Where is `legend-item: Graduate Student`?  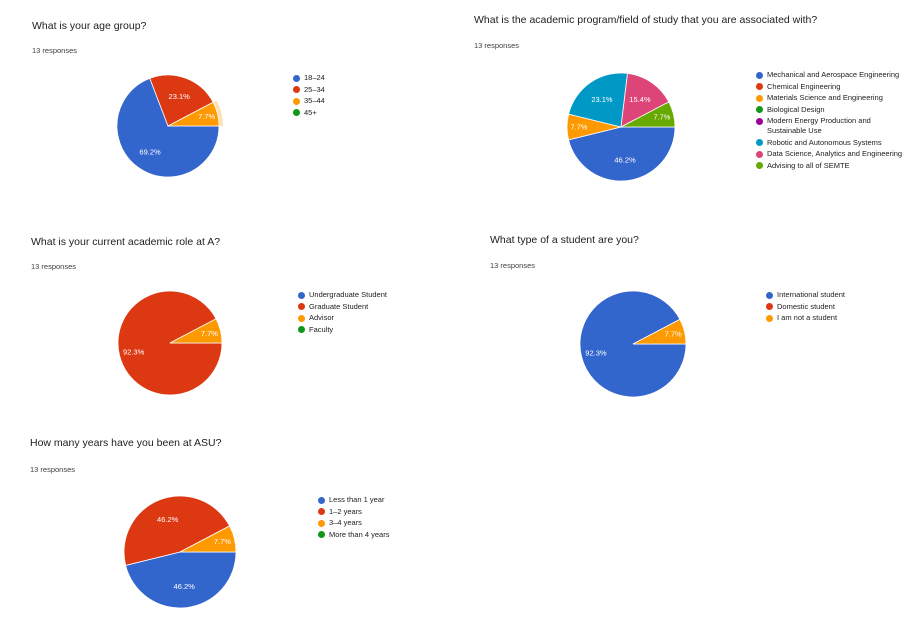
legend-item: Graduate Student is located at coordinates (363, 307).